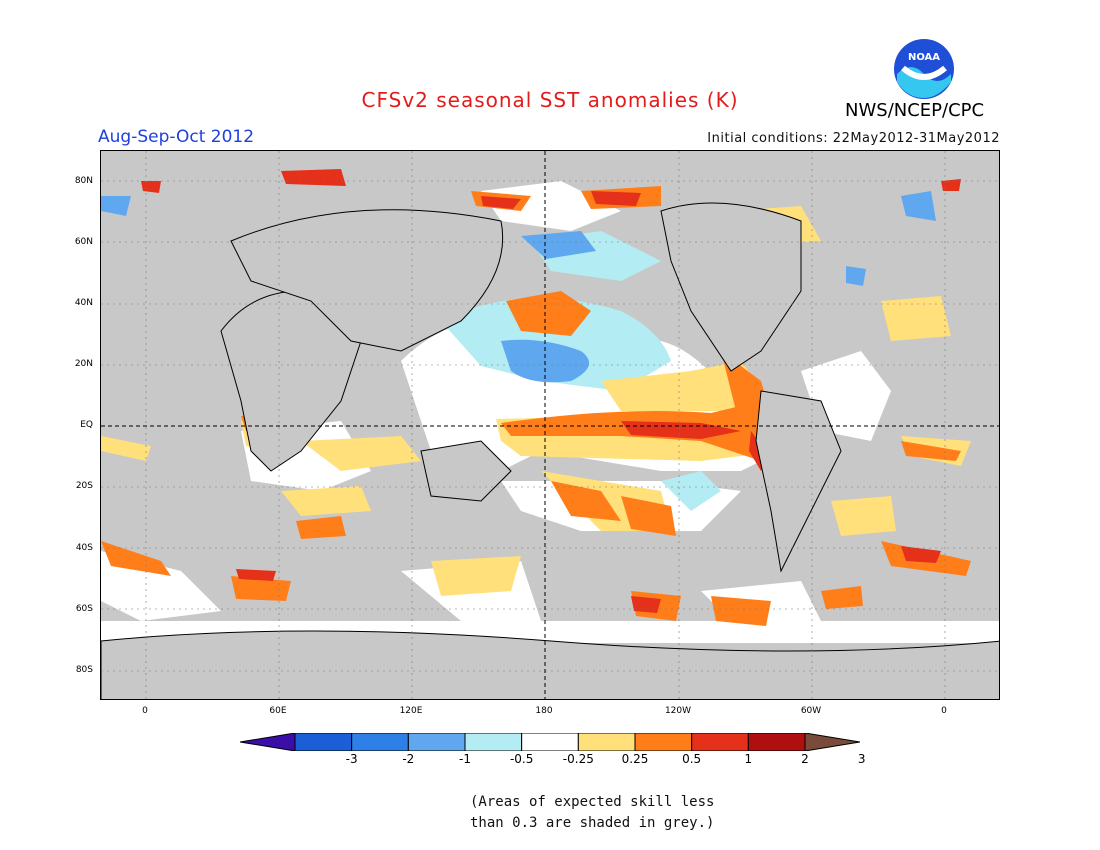 Image resolution: width=1100 pixels, height=850 pixels. What do you see at coordinates (731, 287) in the screenshot?
I see `north-america-land` at bounding box center [731, 287].